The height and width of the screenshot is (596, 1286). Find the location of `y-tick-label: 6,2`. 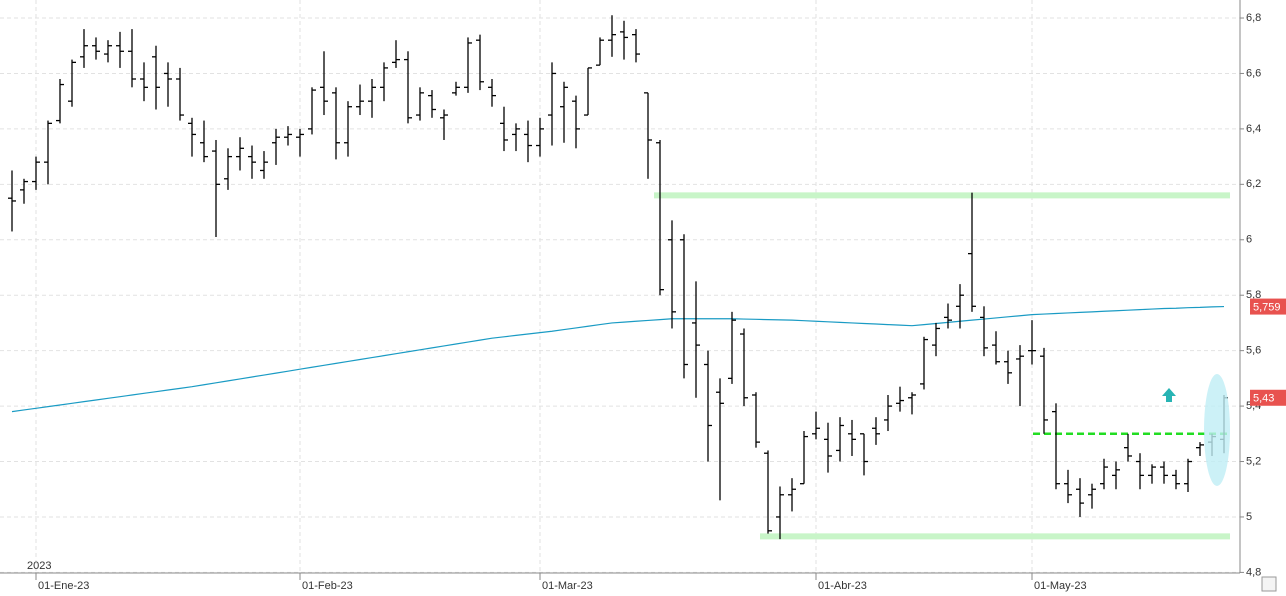

y-tick-label: 6,2 is located at coordinates (1253, 184).